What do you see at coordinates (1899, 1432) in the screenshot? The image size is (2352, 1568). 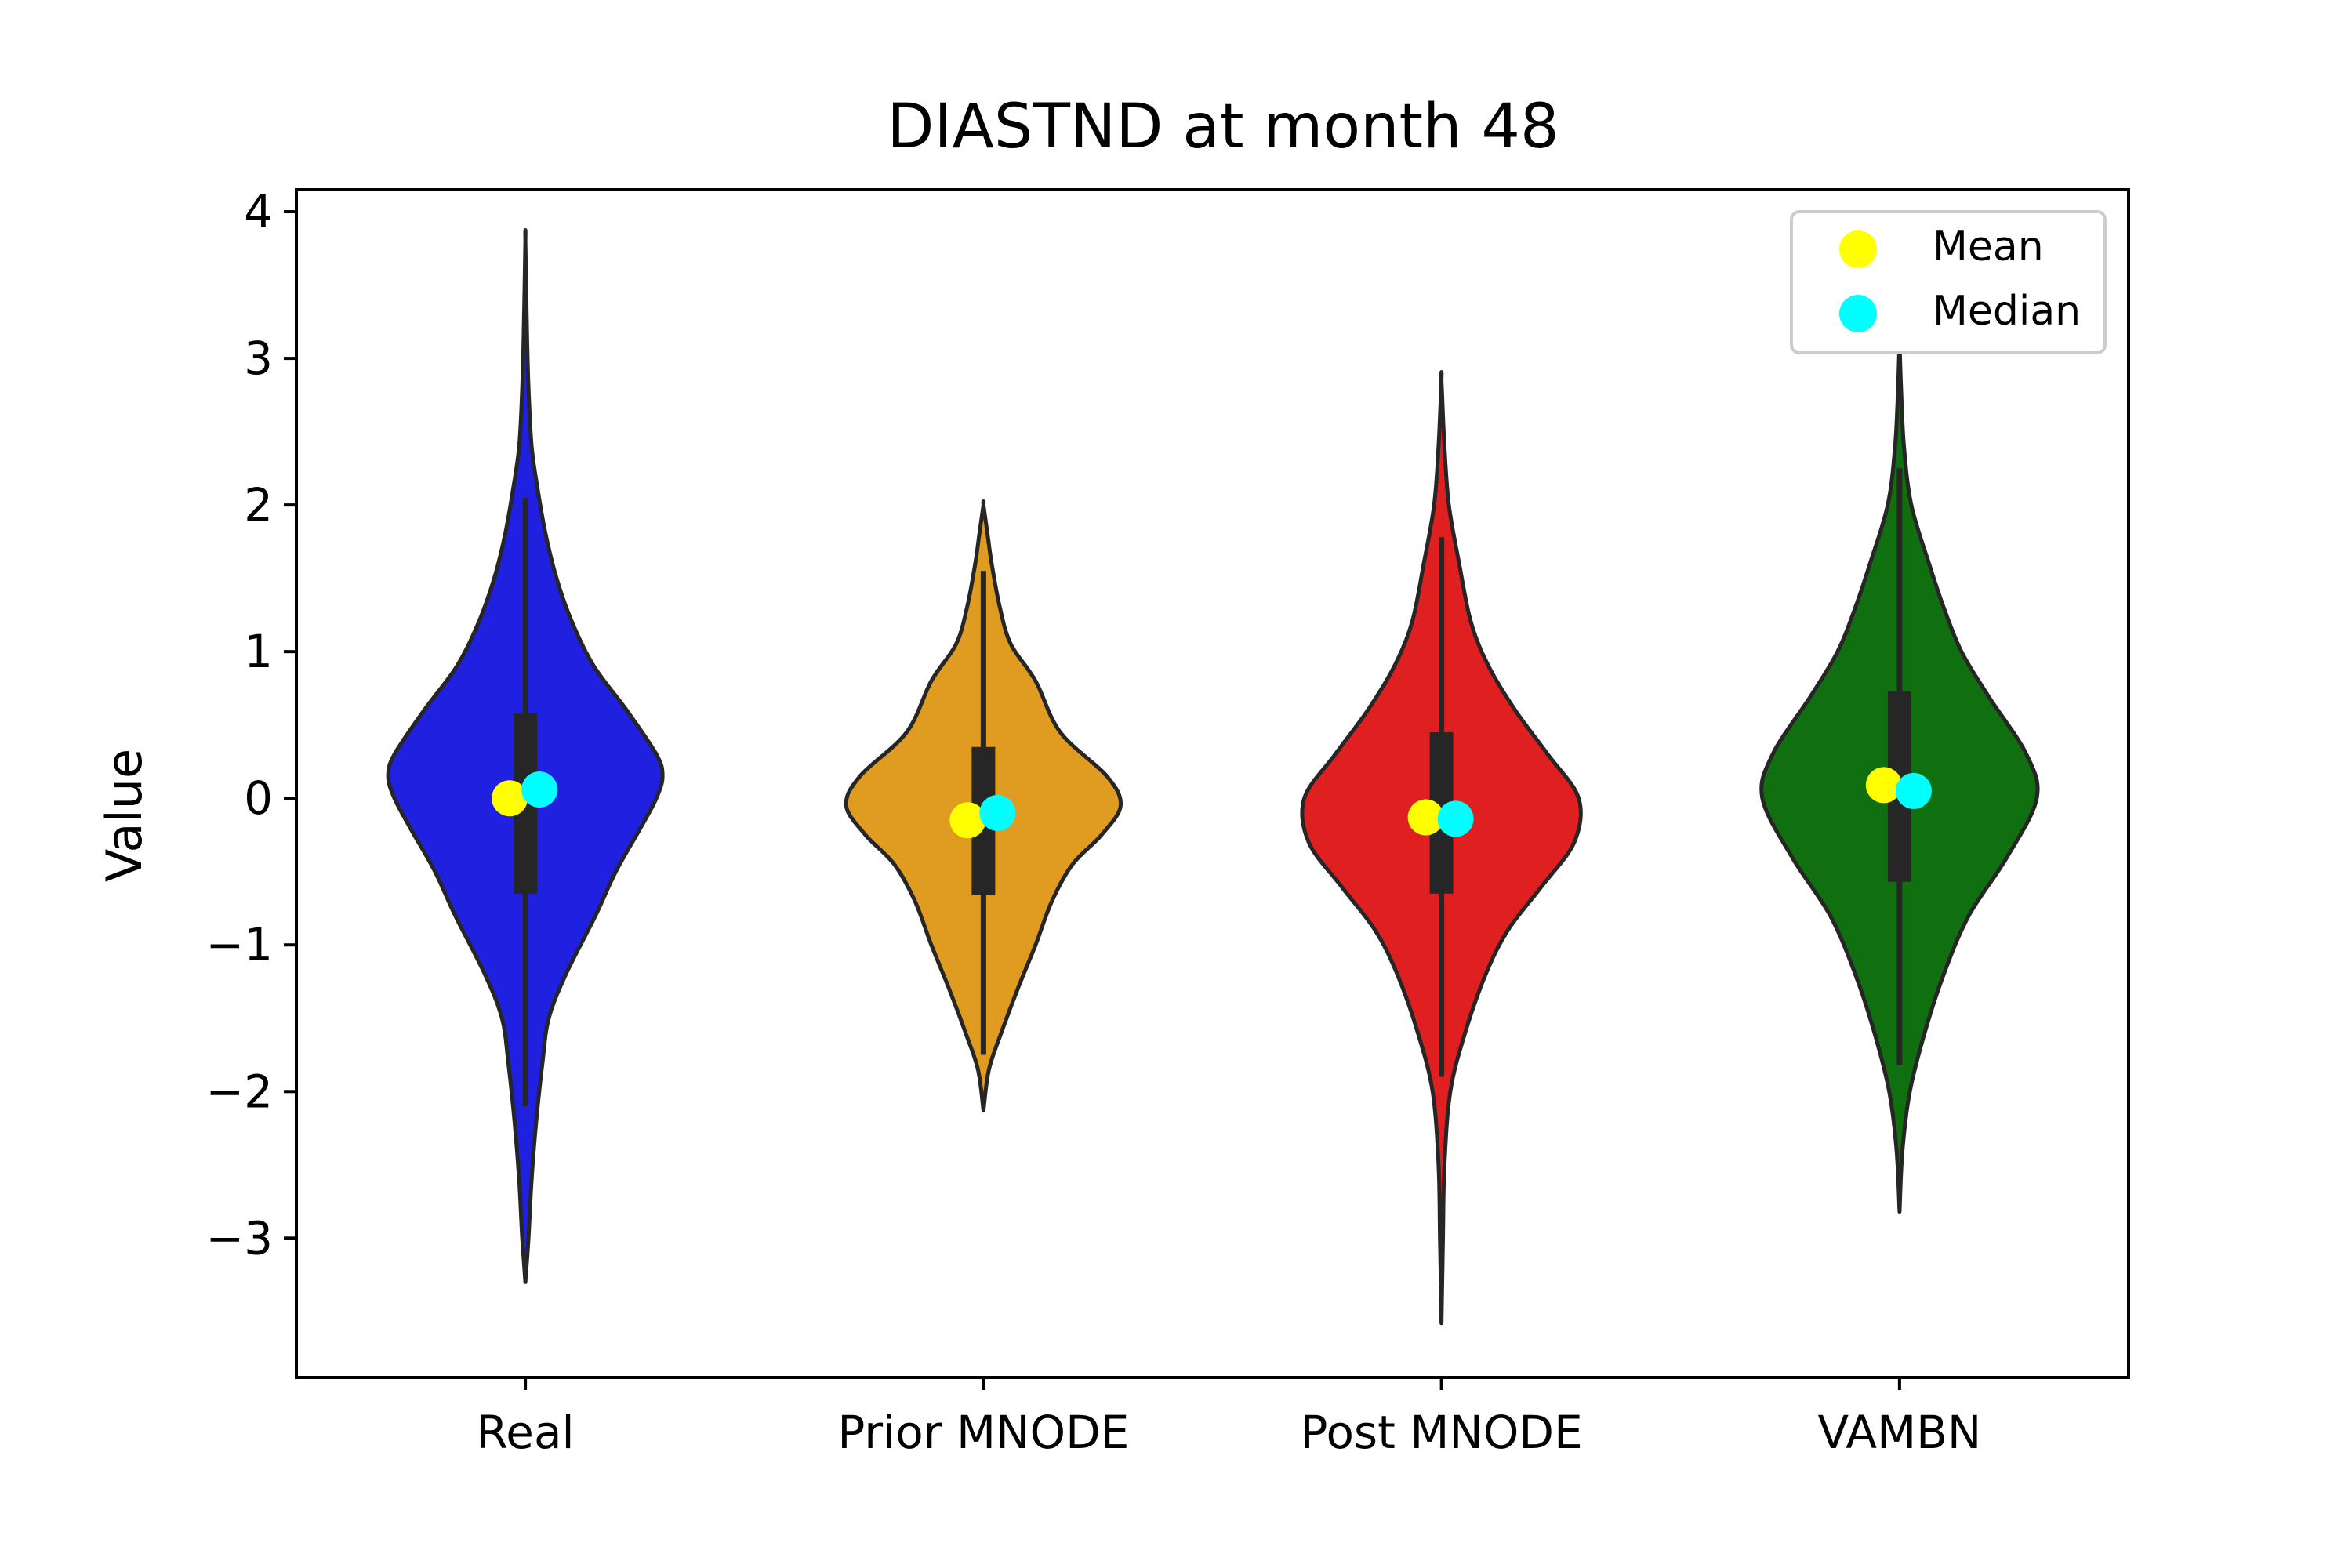 I see `x-tick-label: VAMBN` at bounding box center [1899, 1432].